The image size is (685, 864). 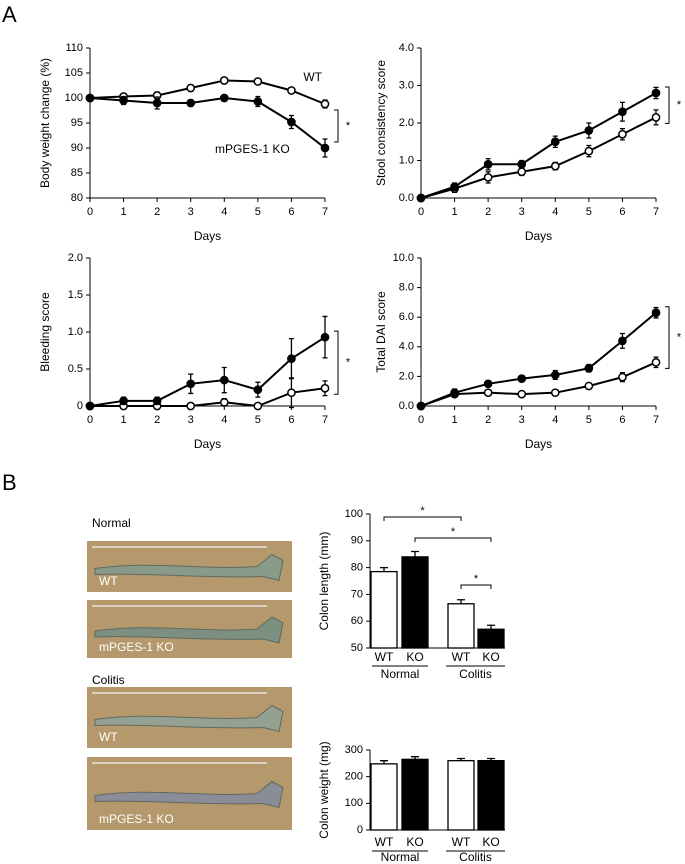 What do you see at coordinates (400, 857) in the screenshot?
I see `group-label: Normal` at bounding box center [400, 857].